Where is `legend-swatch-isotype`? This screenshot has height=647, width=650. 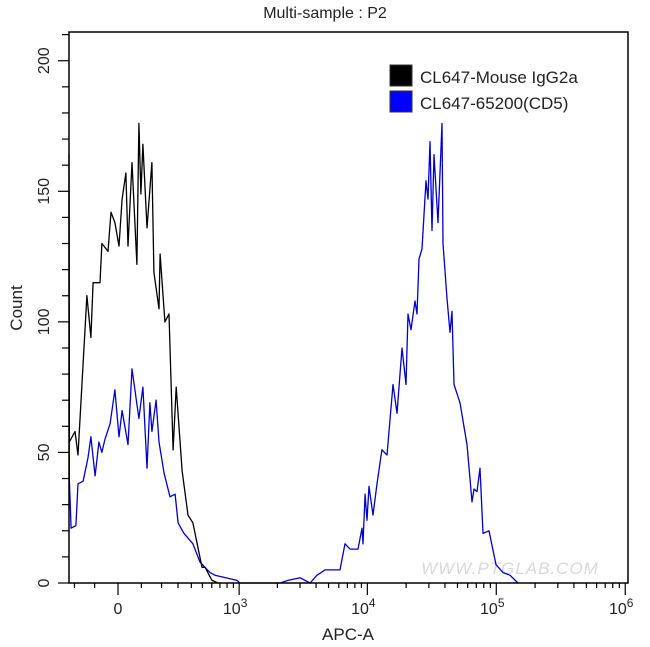
legend-swatch-isotype is located at coordinates (401, 75).